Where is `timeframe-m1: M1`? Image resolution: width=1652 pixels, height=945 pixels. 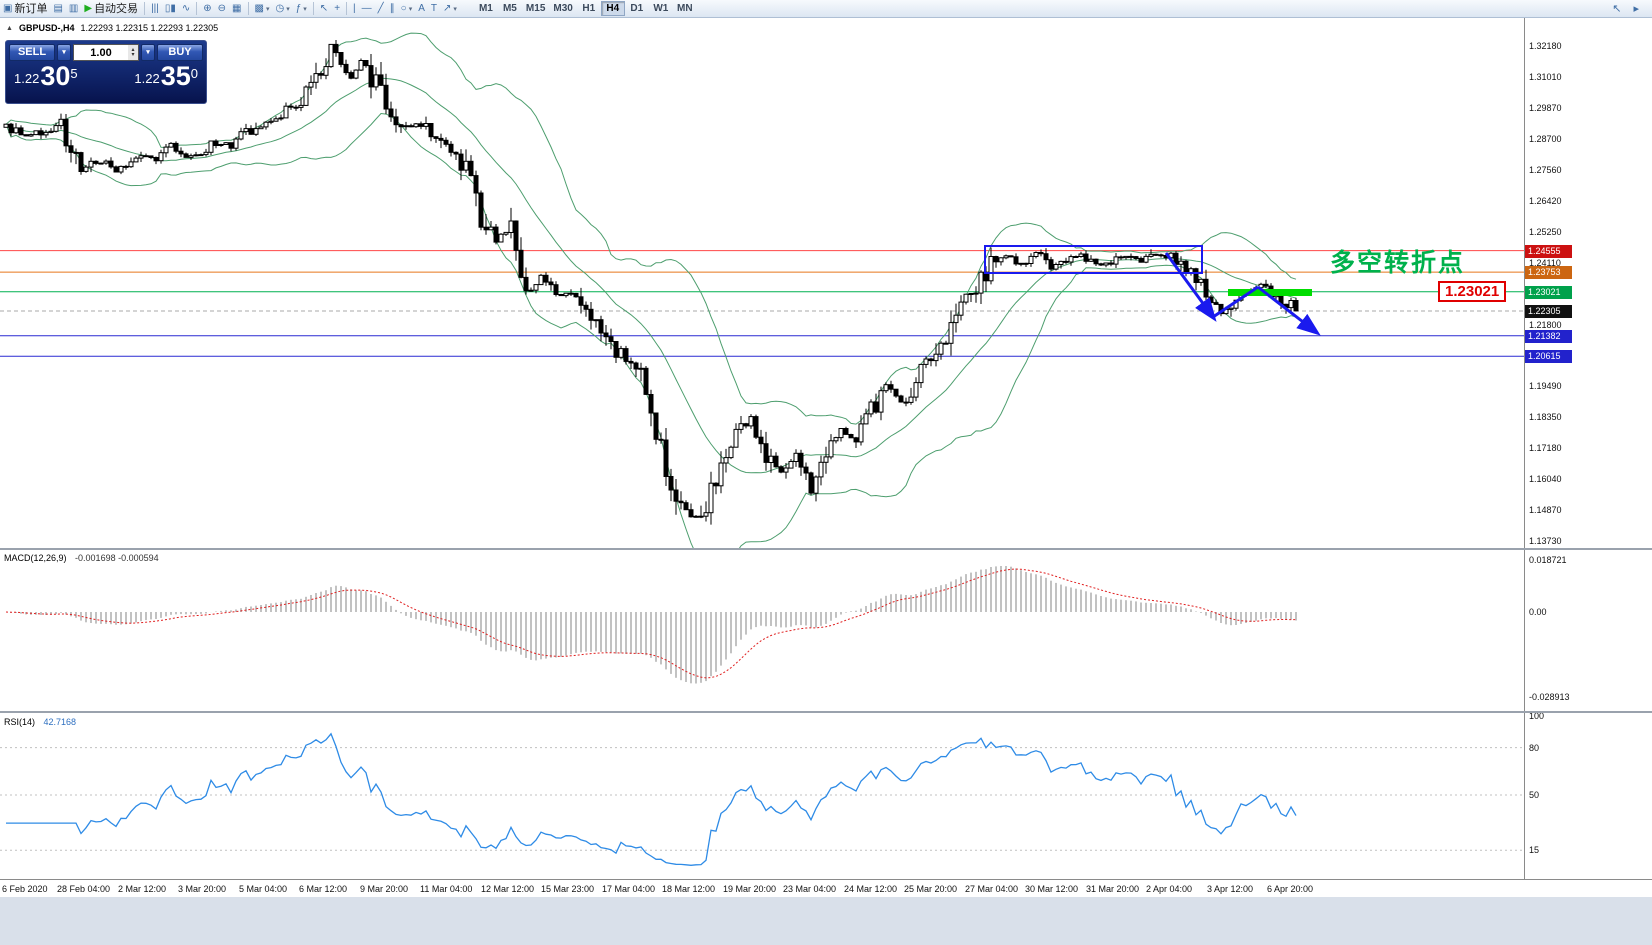 timeframe-m1: M1 is located at coordinates (485, 8).